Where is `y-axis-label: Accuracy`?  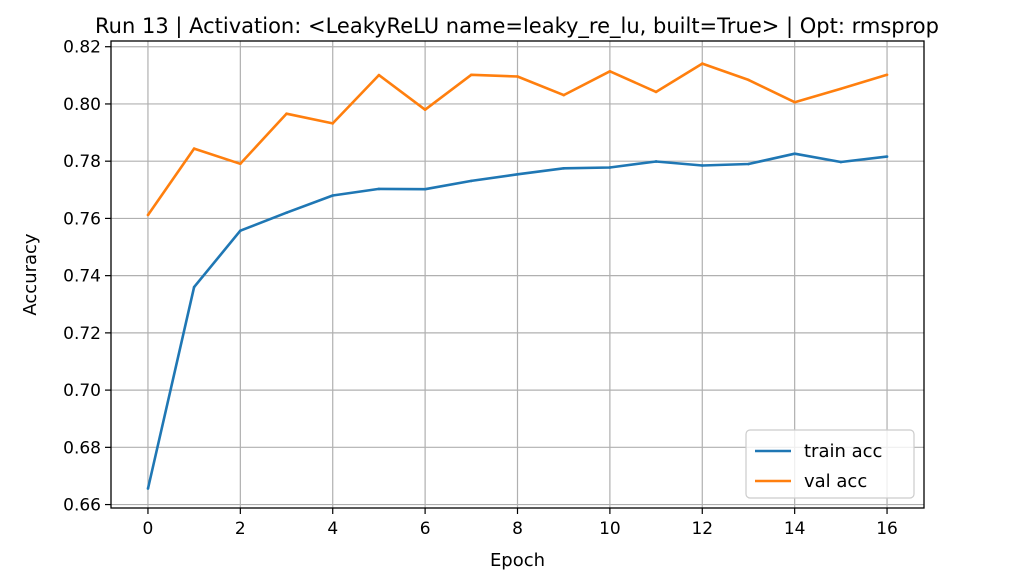
y-axis-label: Accuracy is located at coordinates (30, 274).